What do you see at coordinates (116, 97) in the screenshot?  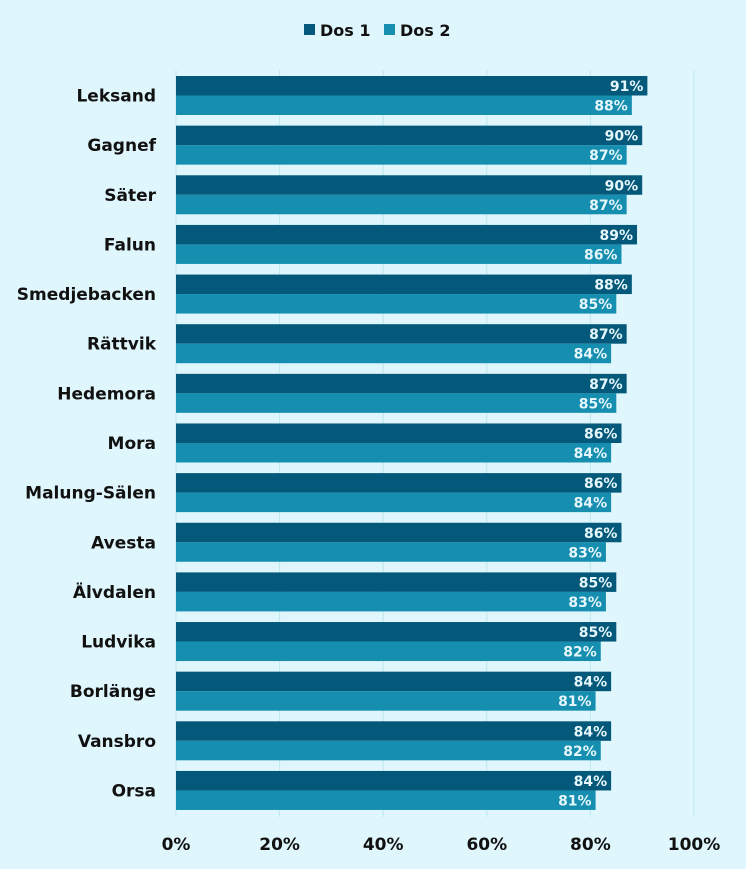 I see `category-label: Leksand` at bounding box center [116, 97].